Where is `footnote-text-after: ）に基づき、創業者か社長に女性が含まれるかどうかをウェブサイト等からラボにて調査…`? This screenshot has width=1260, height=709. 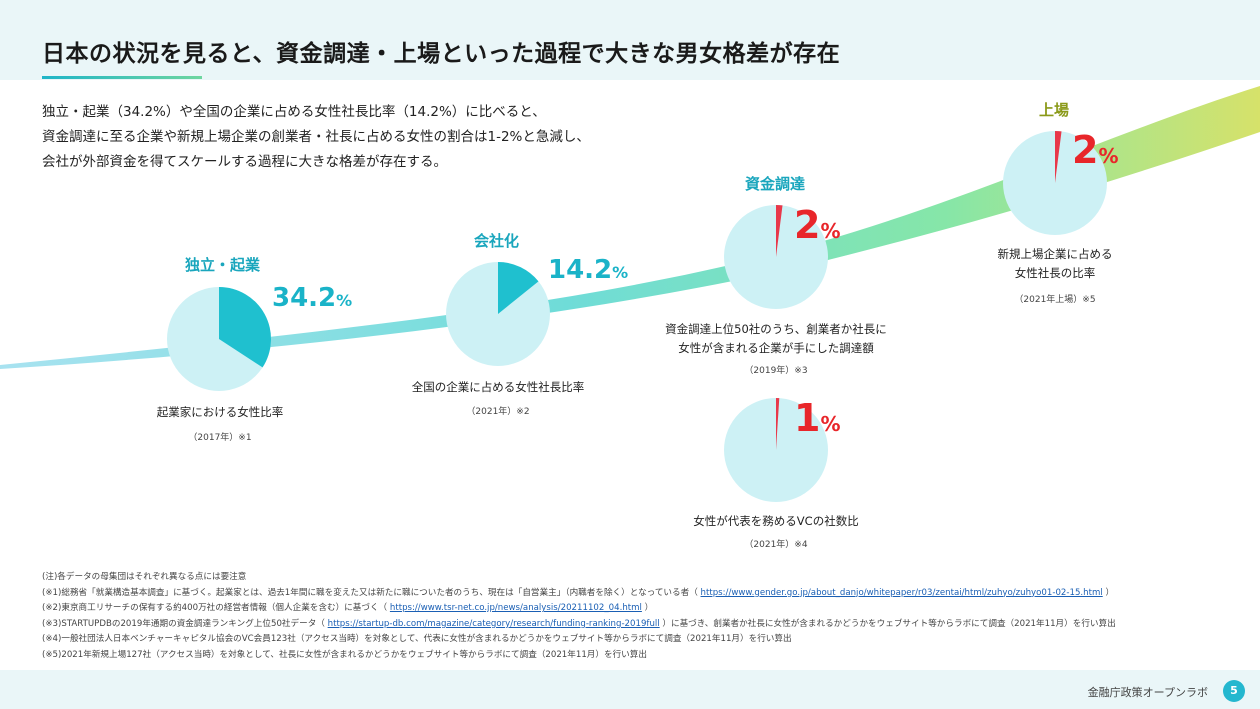 footnote-text-after: ）に基づき、創業者か社長に女性が含まれるかどうかをウェブサイト等からラボにて調査… is located at coordinates (887, 623).